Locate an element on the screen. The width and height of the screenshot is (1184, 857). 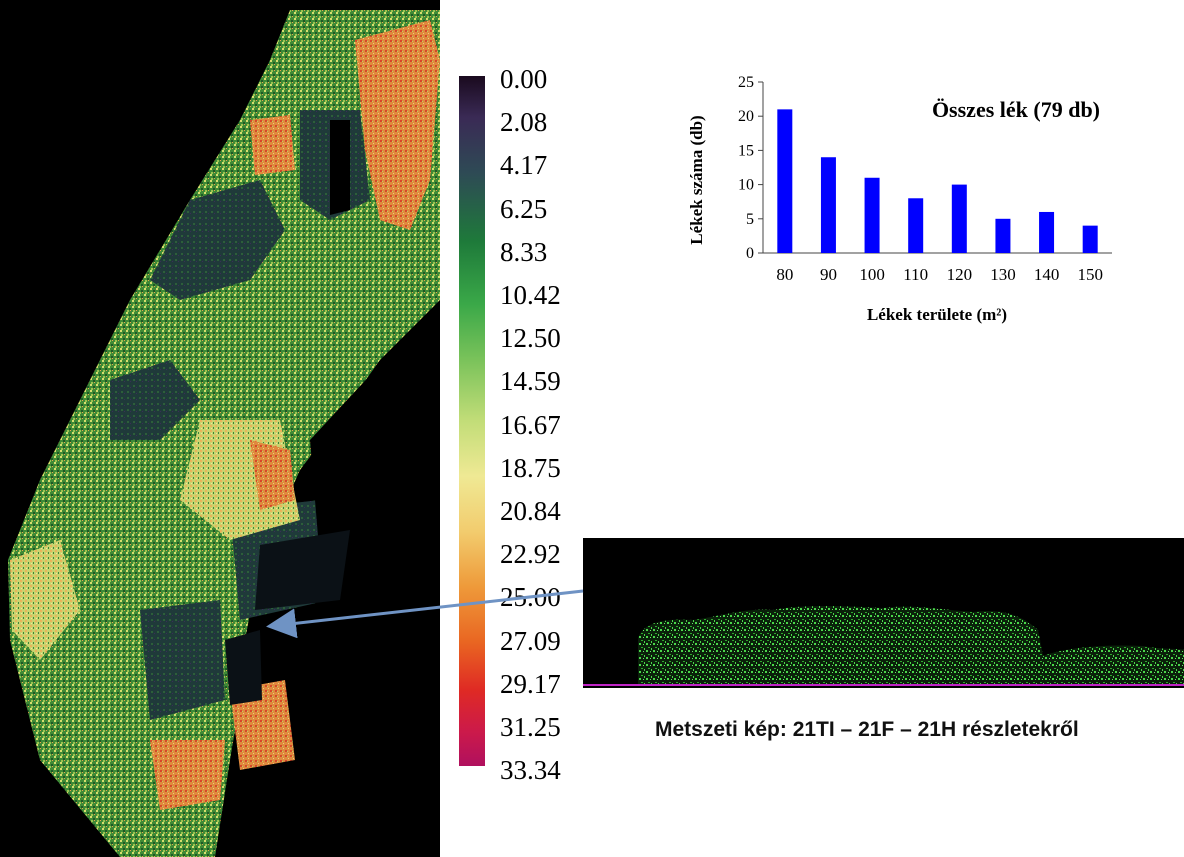
legend-value: 8.33 is located at coordinates (524, 251).